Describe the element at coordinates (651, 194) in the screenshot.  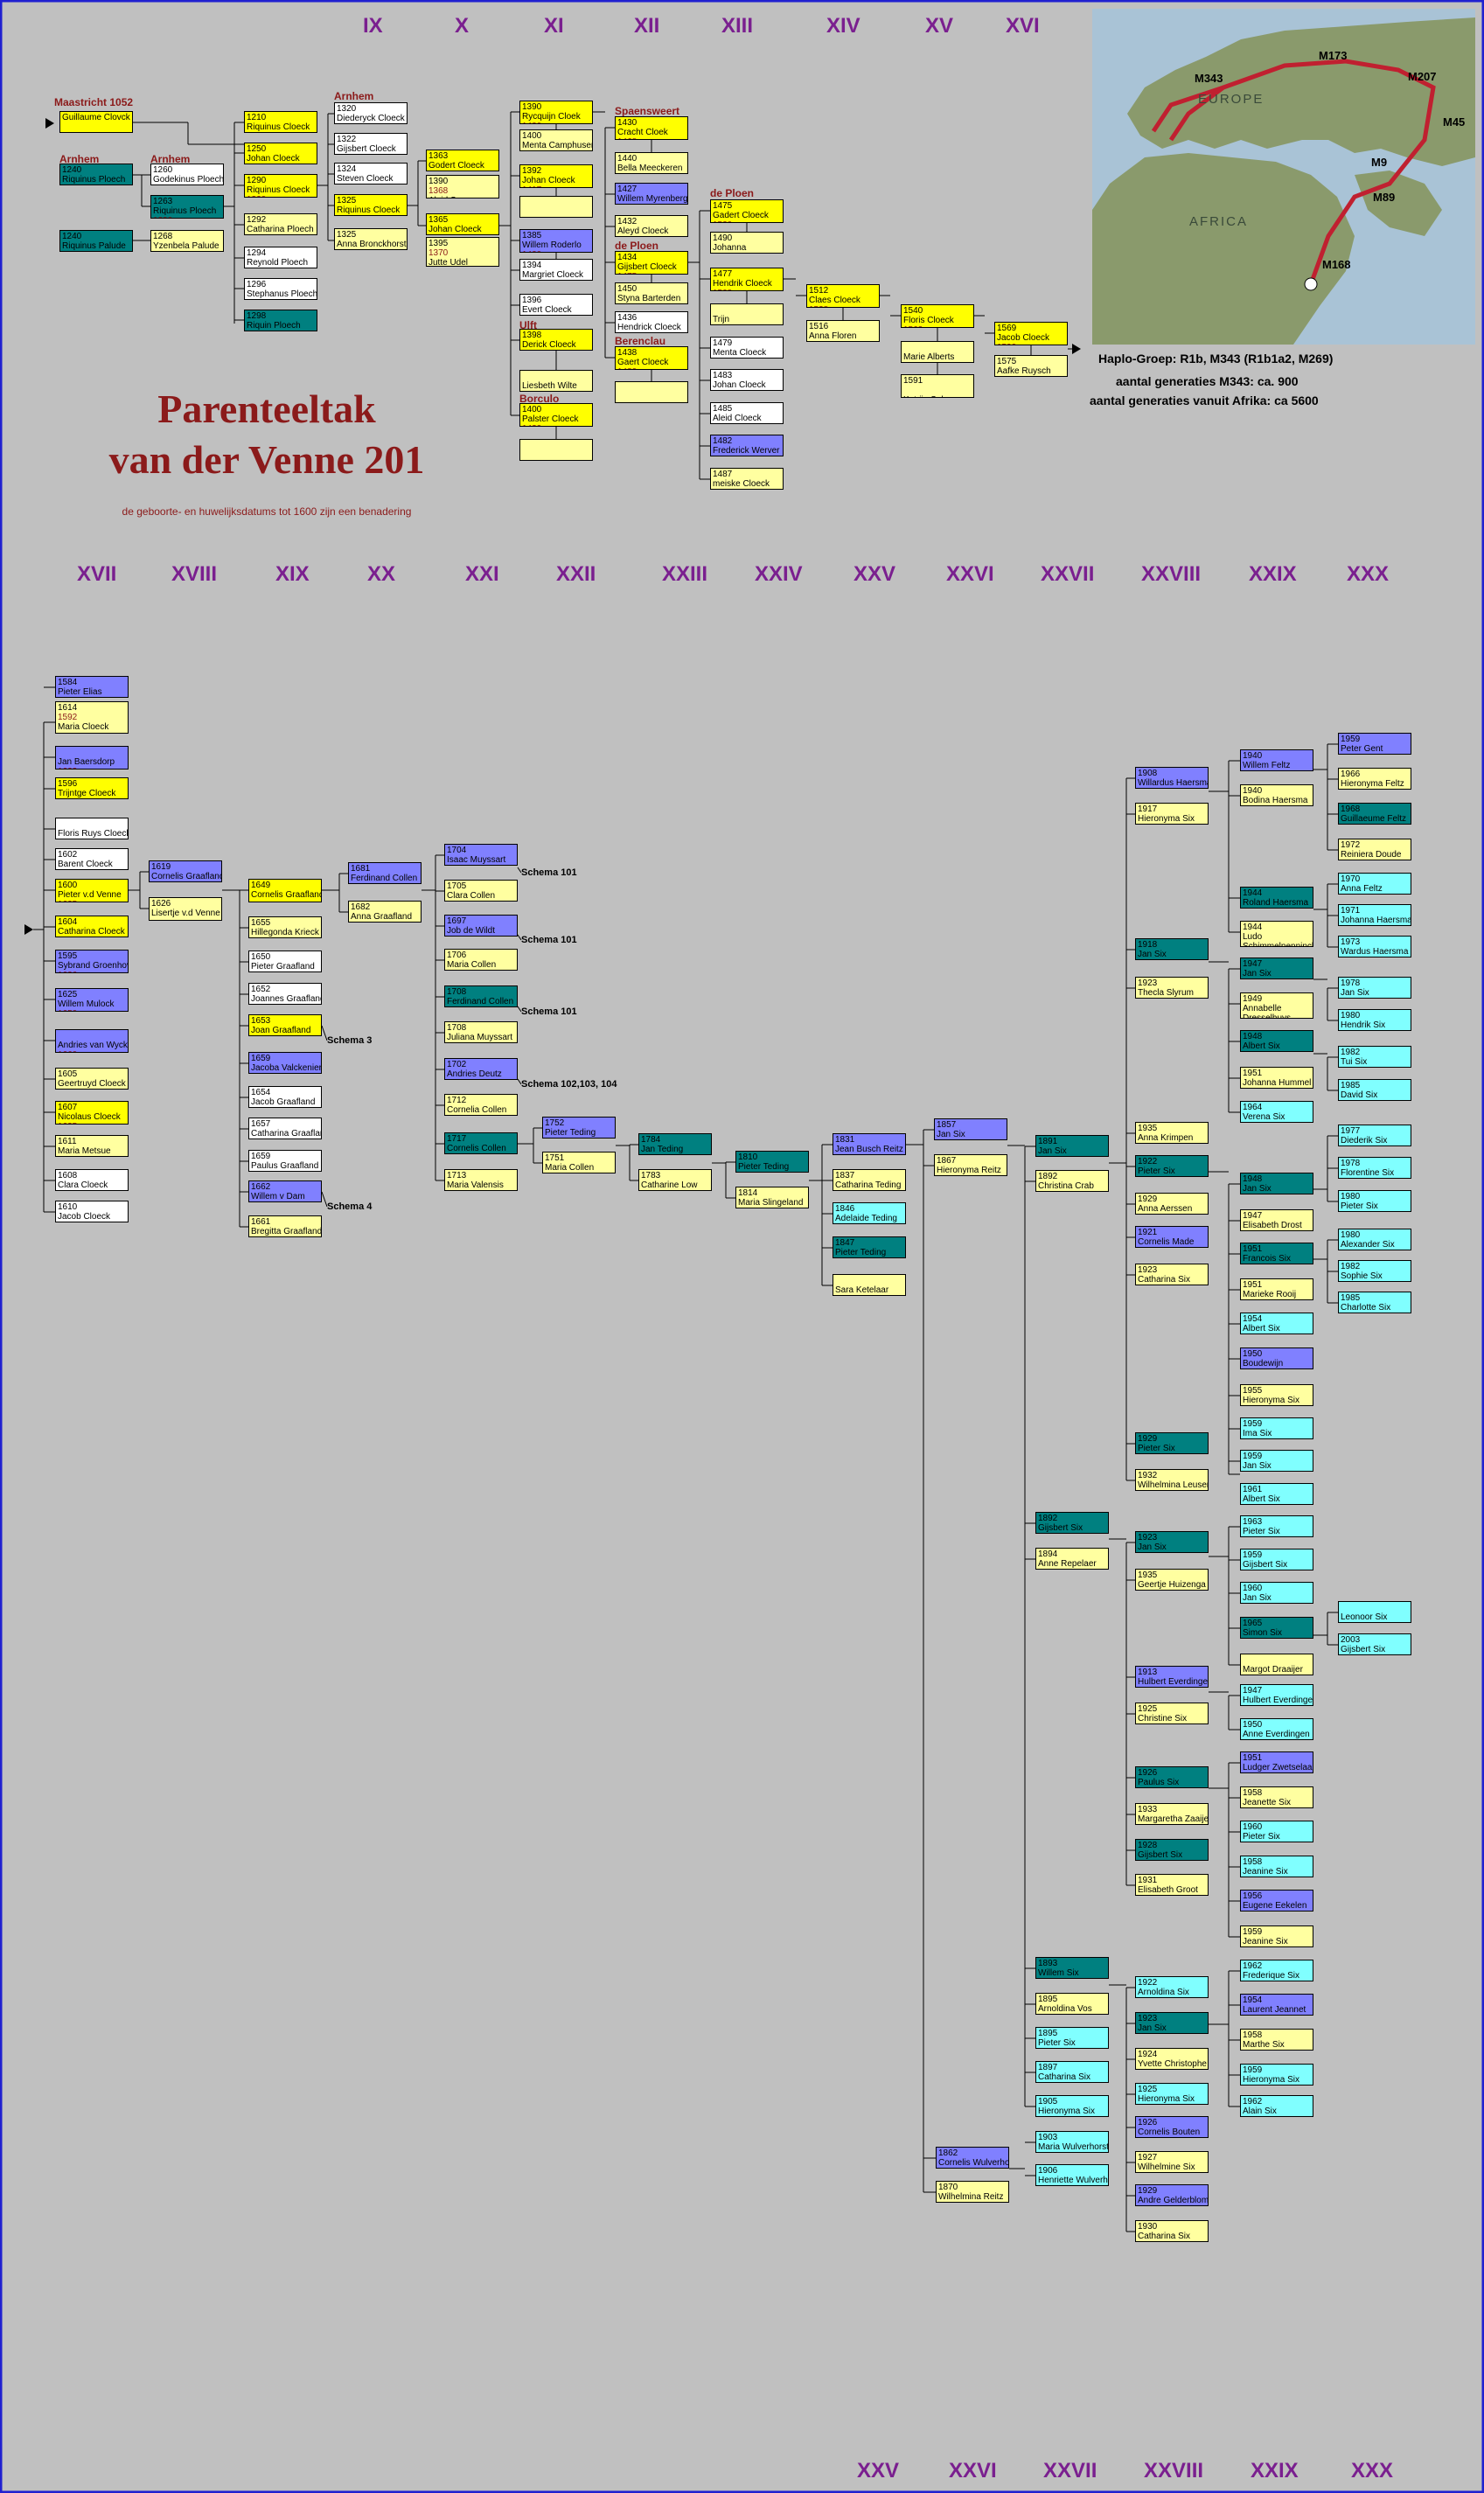
I see `person-box: 1427 Willem Myrenberg` at that location.